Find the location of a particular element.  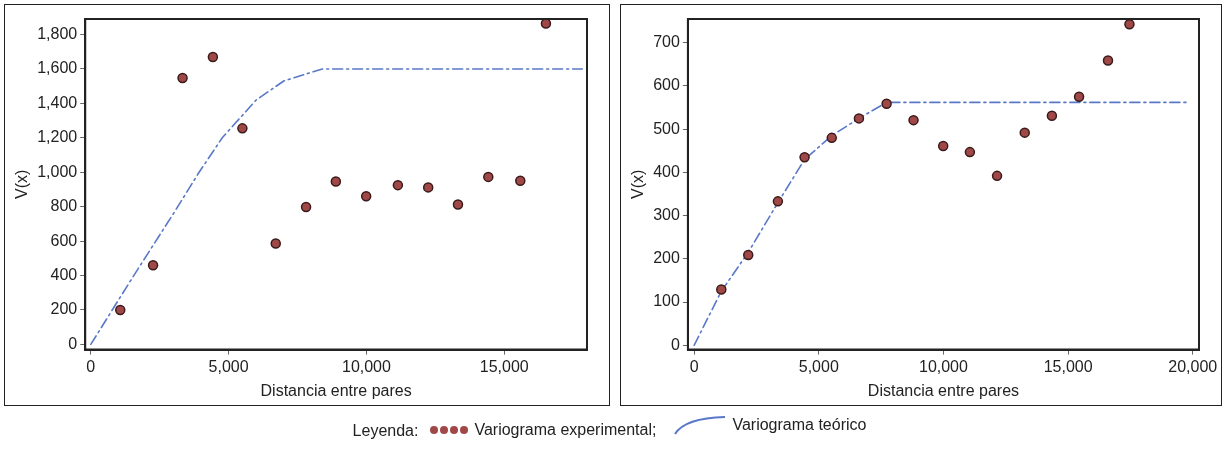

y-tick-label: 700 is located at coordinates (666, 42).